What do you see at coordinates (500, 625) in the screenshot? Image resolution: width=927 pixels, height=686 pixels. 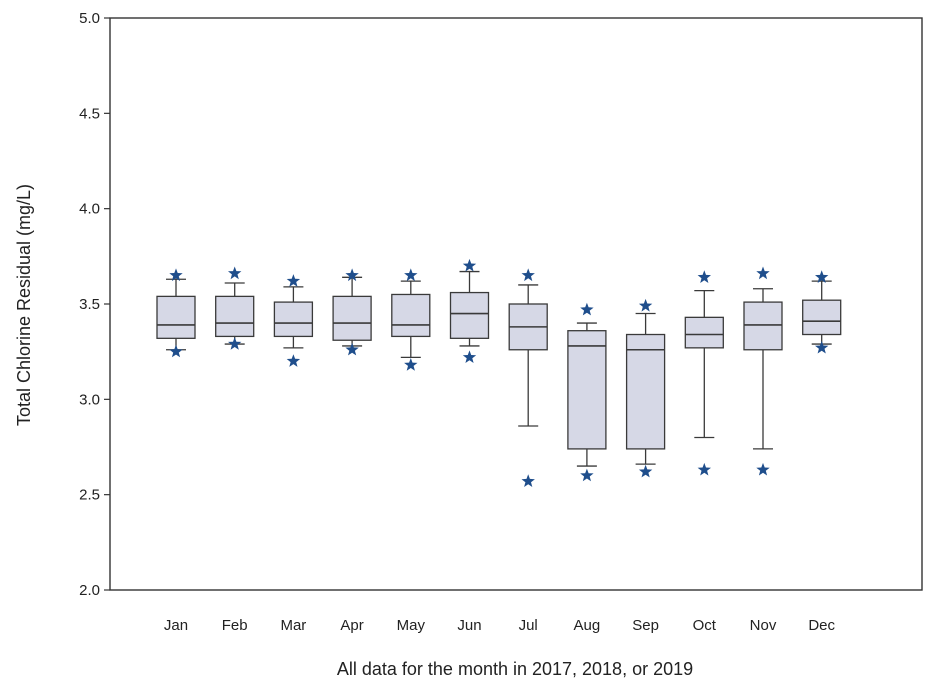 I see `x-axis-ticks: Jan Feb Mar Apr May Jun Jul Aug Sep Oct Nov Dec` at bounding box center [500, 625].